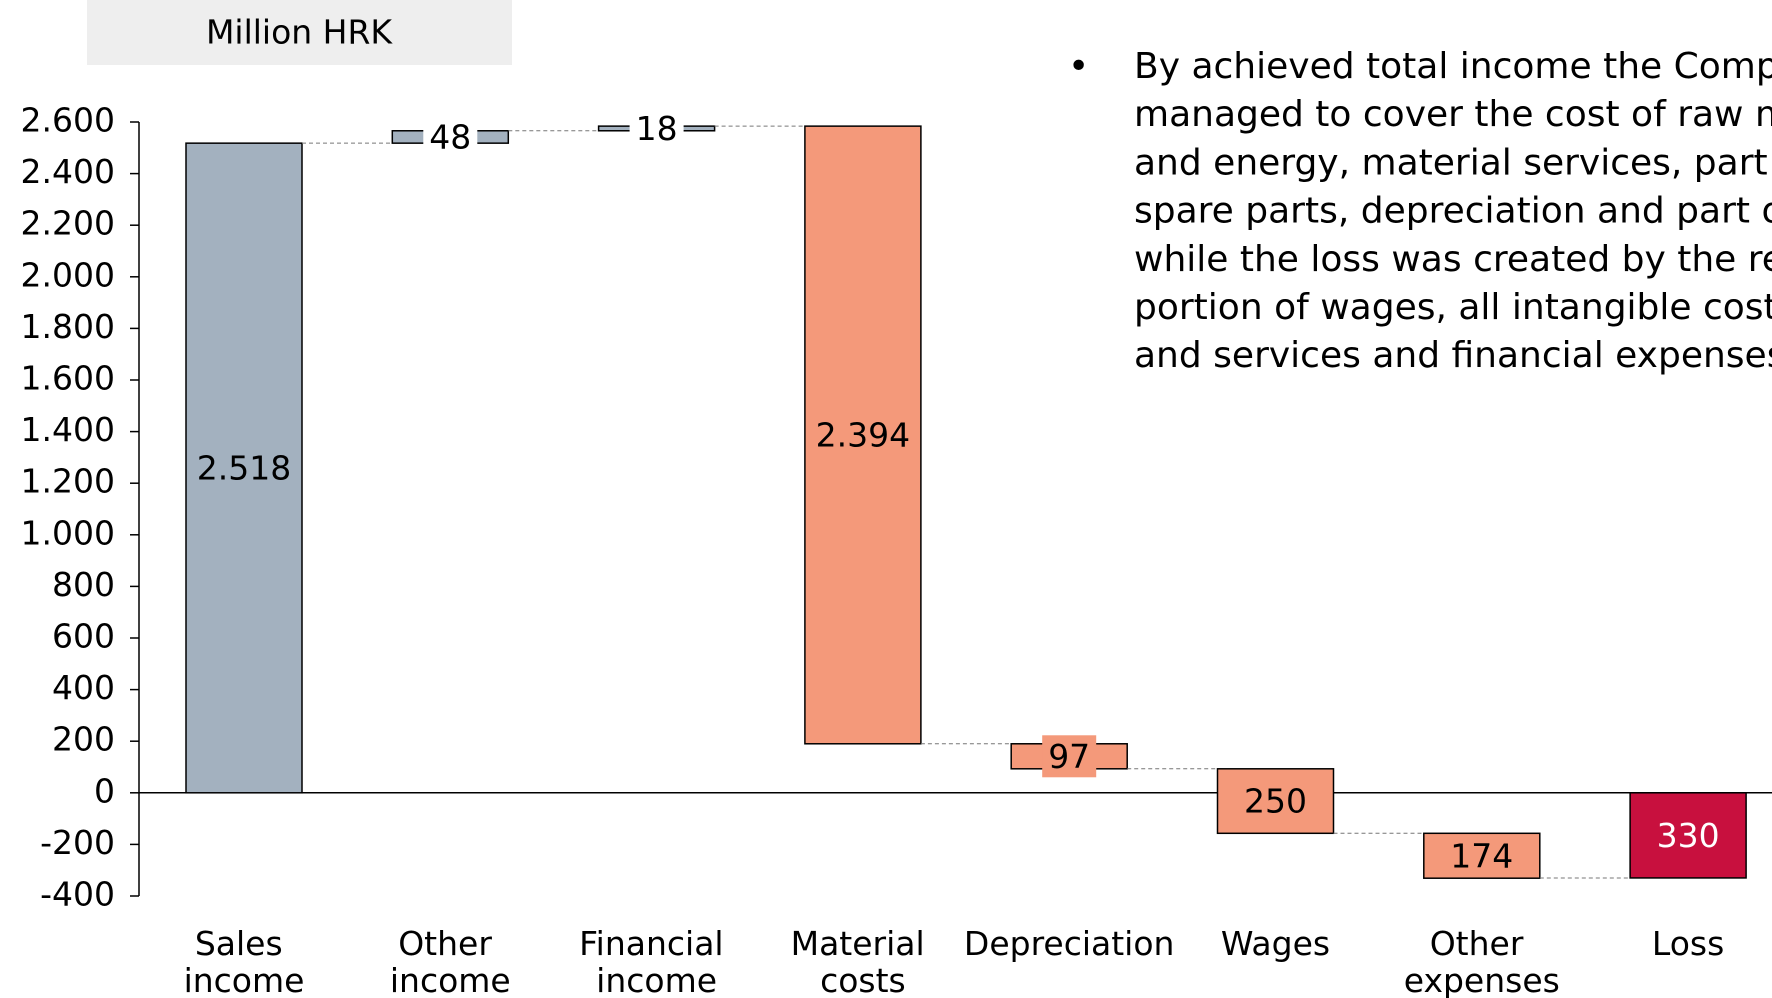  Describe the element at coordinates (83, 739) in the screenshot. I see `y-tick-label: 200` at that location.